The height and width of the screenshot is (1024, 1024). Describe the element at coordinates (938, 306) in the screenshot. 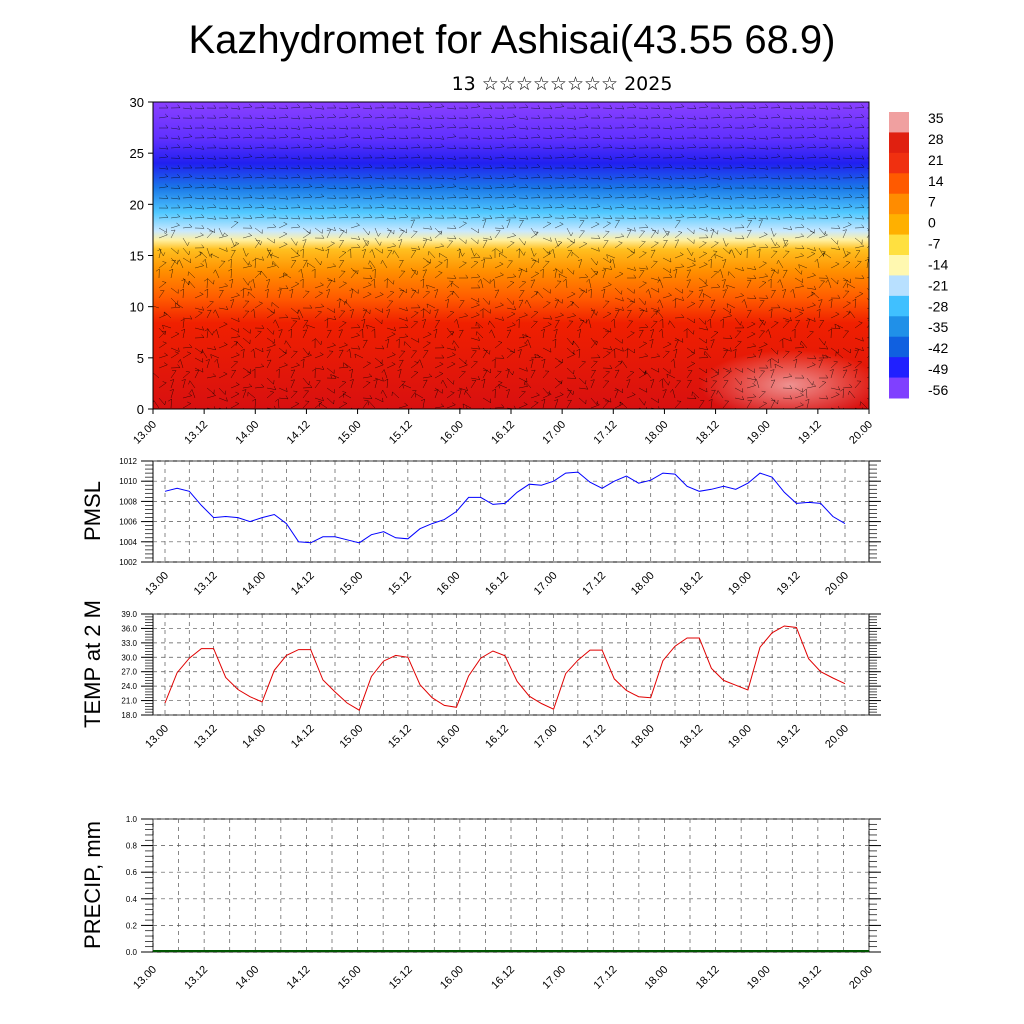

I see `colorbar-label: -28` at that location.